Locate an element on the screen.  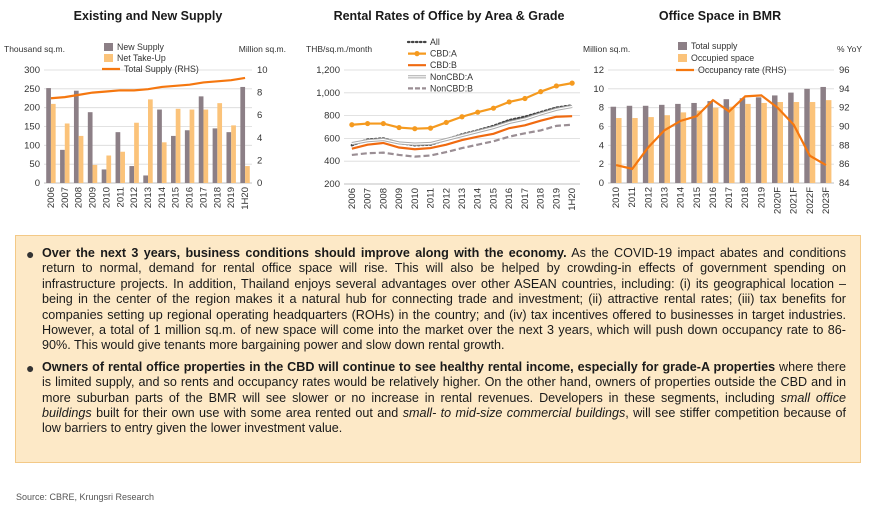
legend-label: Occupancy rate (RHS) is located at coordinates (742, 70).